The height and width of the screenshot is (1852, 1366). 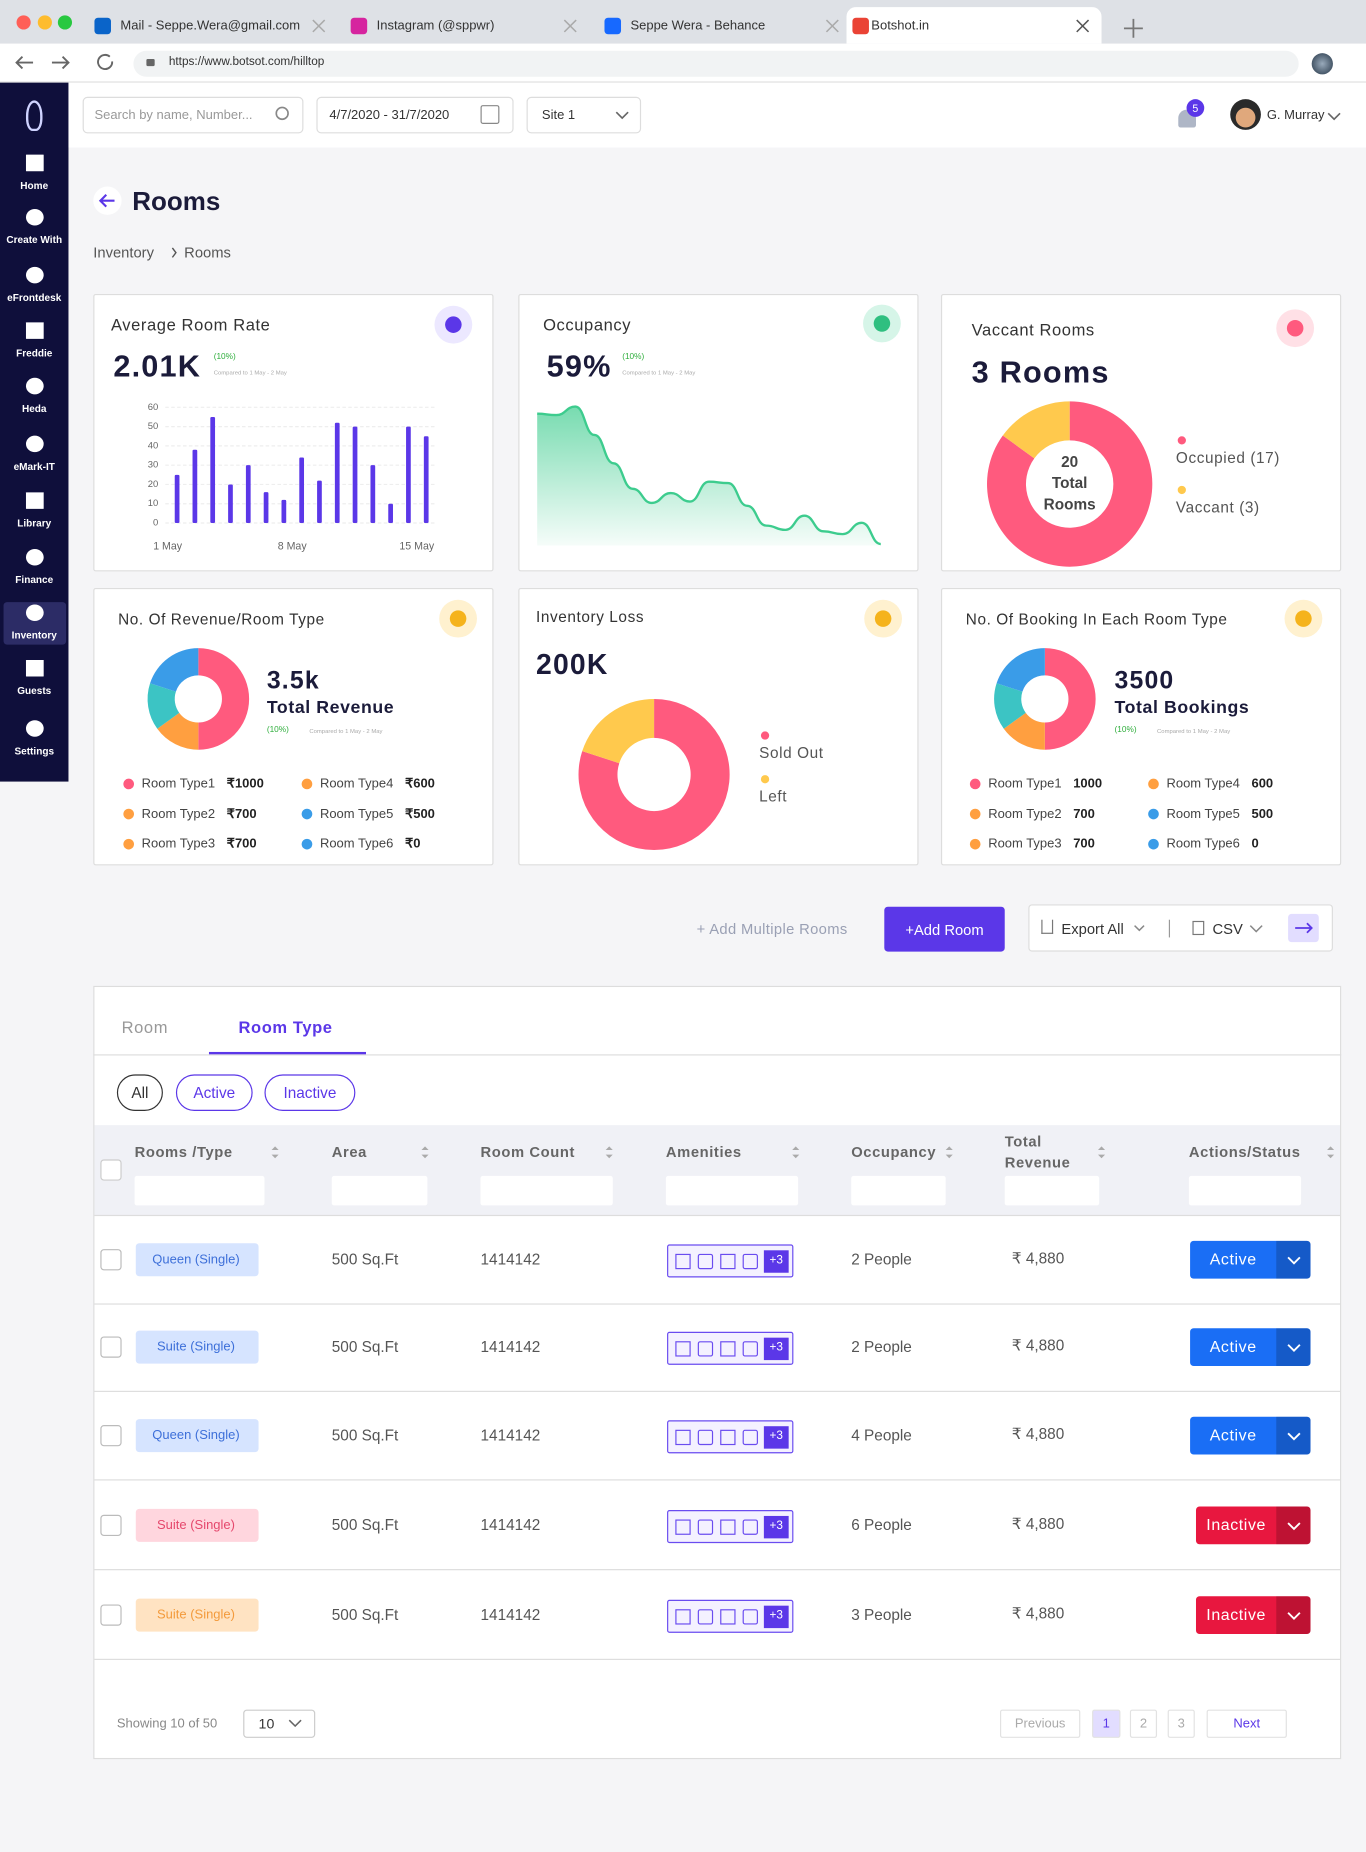 What do you see at coordinates (1227, 929) in the screenshot?
I see `csv: CSV` at bounding box center [1227, 929].